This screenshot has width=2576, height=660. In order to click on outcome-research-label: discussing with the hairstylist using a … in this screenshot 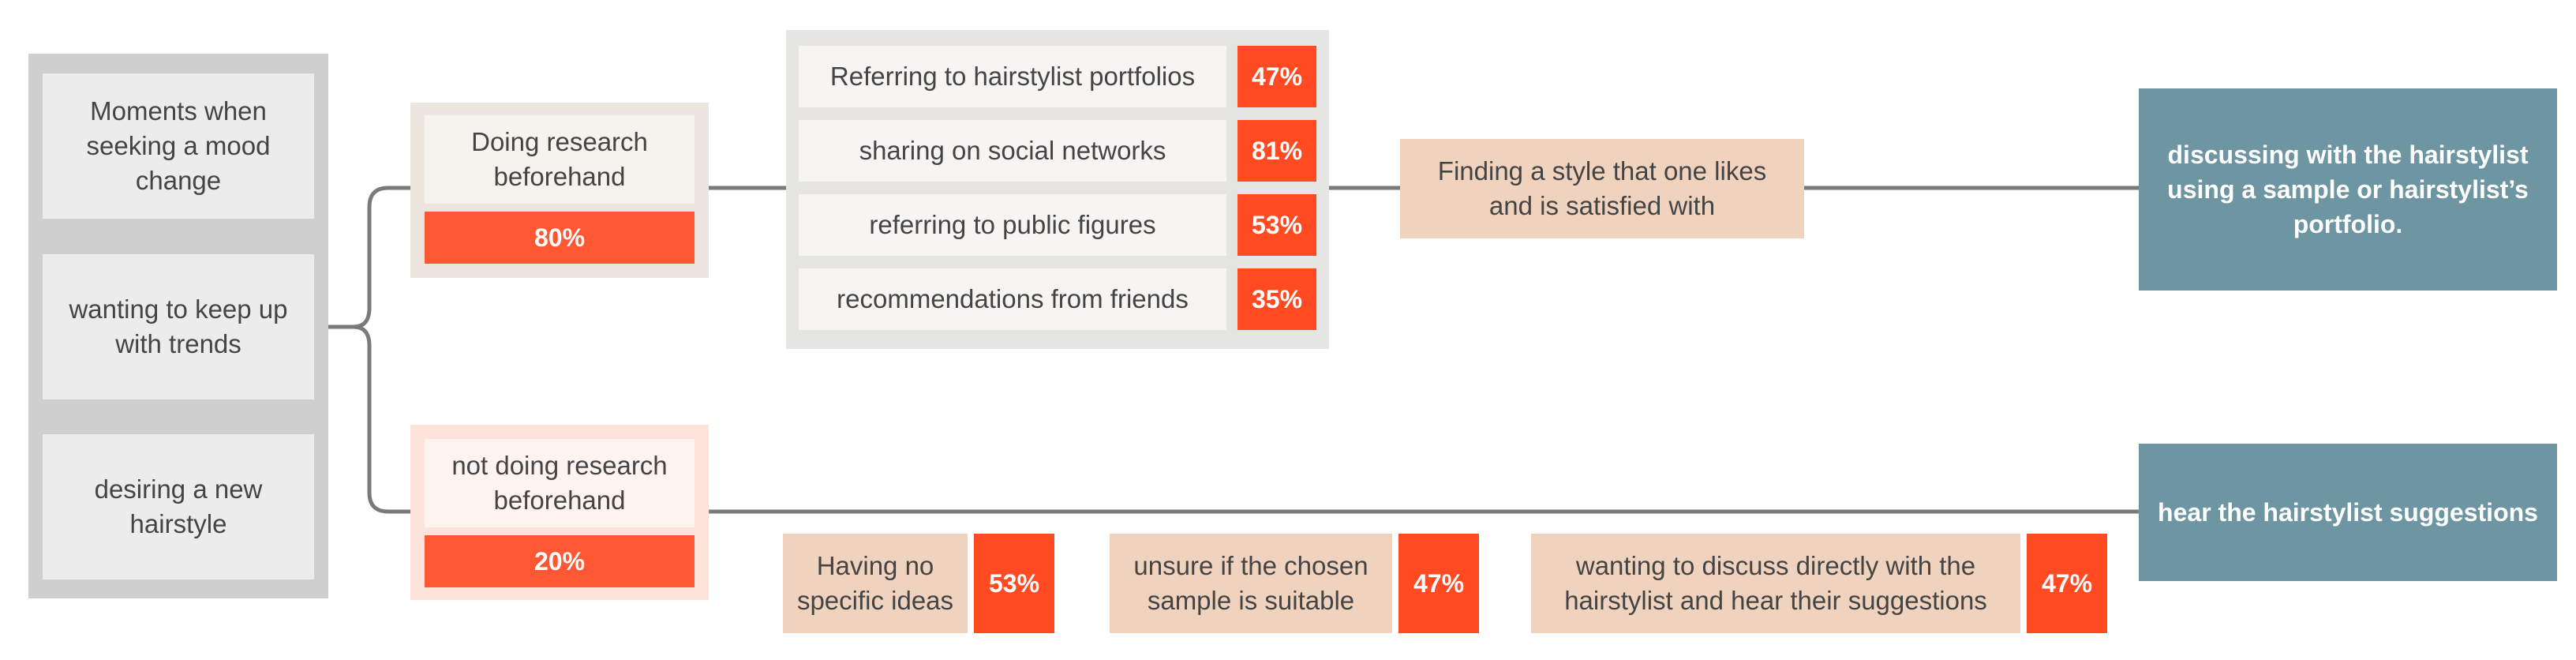, I will do `click(2348, 189)`.